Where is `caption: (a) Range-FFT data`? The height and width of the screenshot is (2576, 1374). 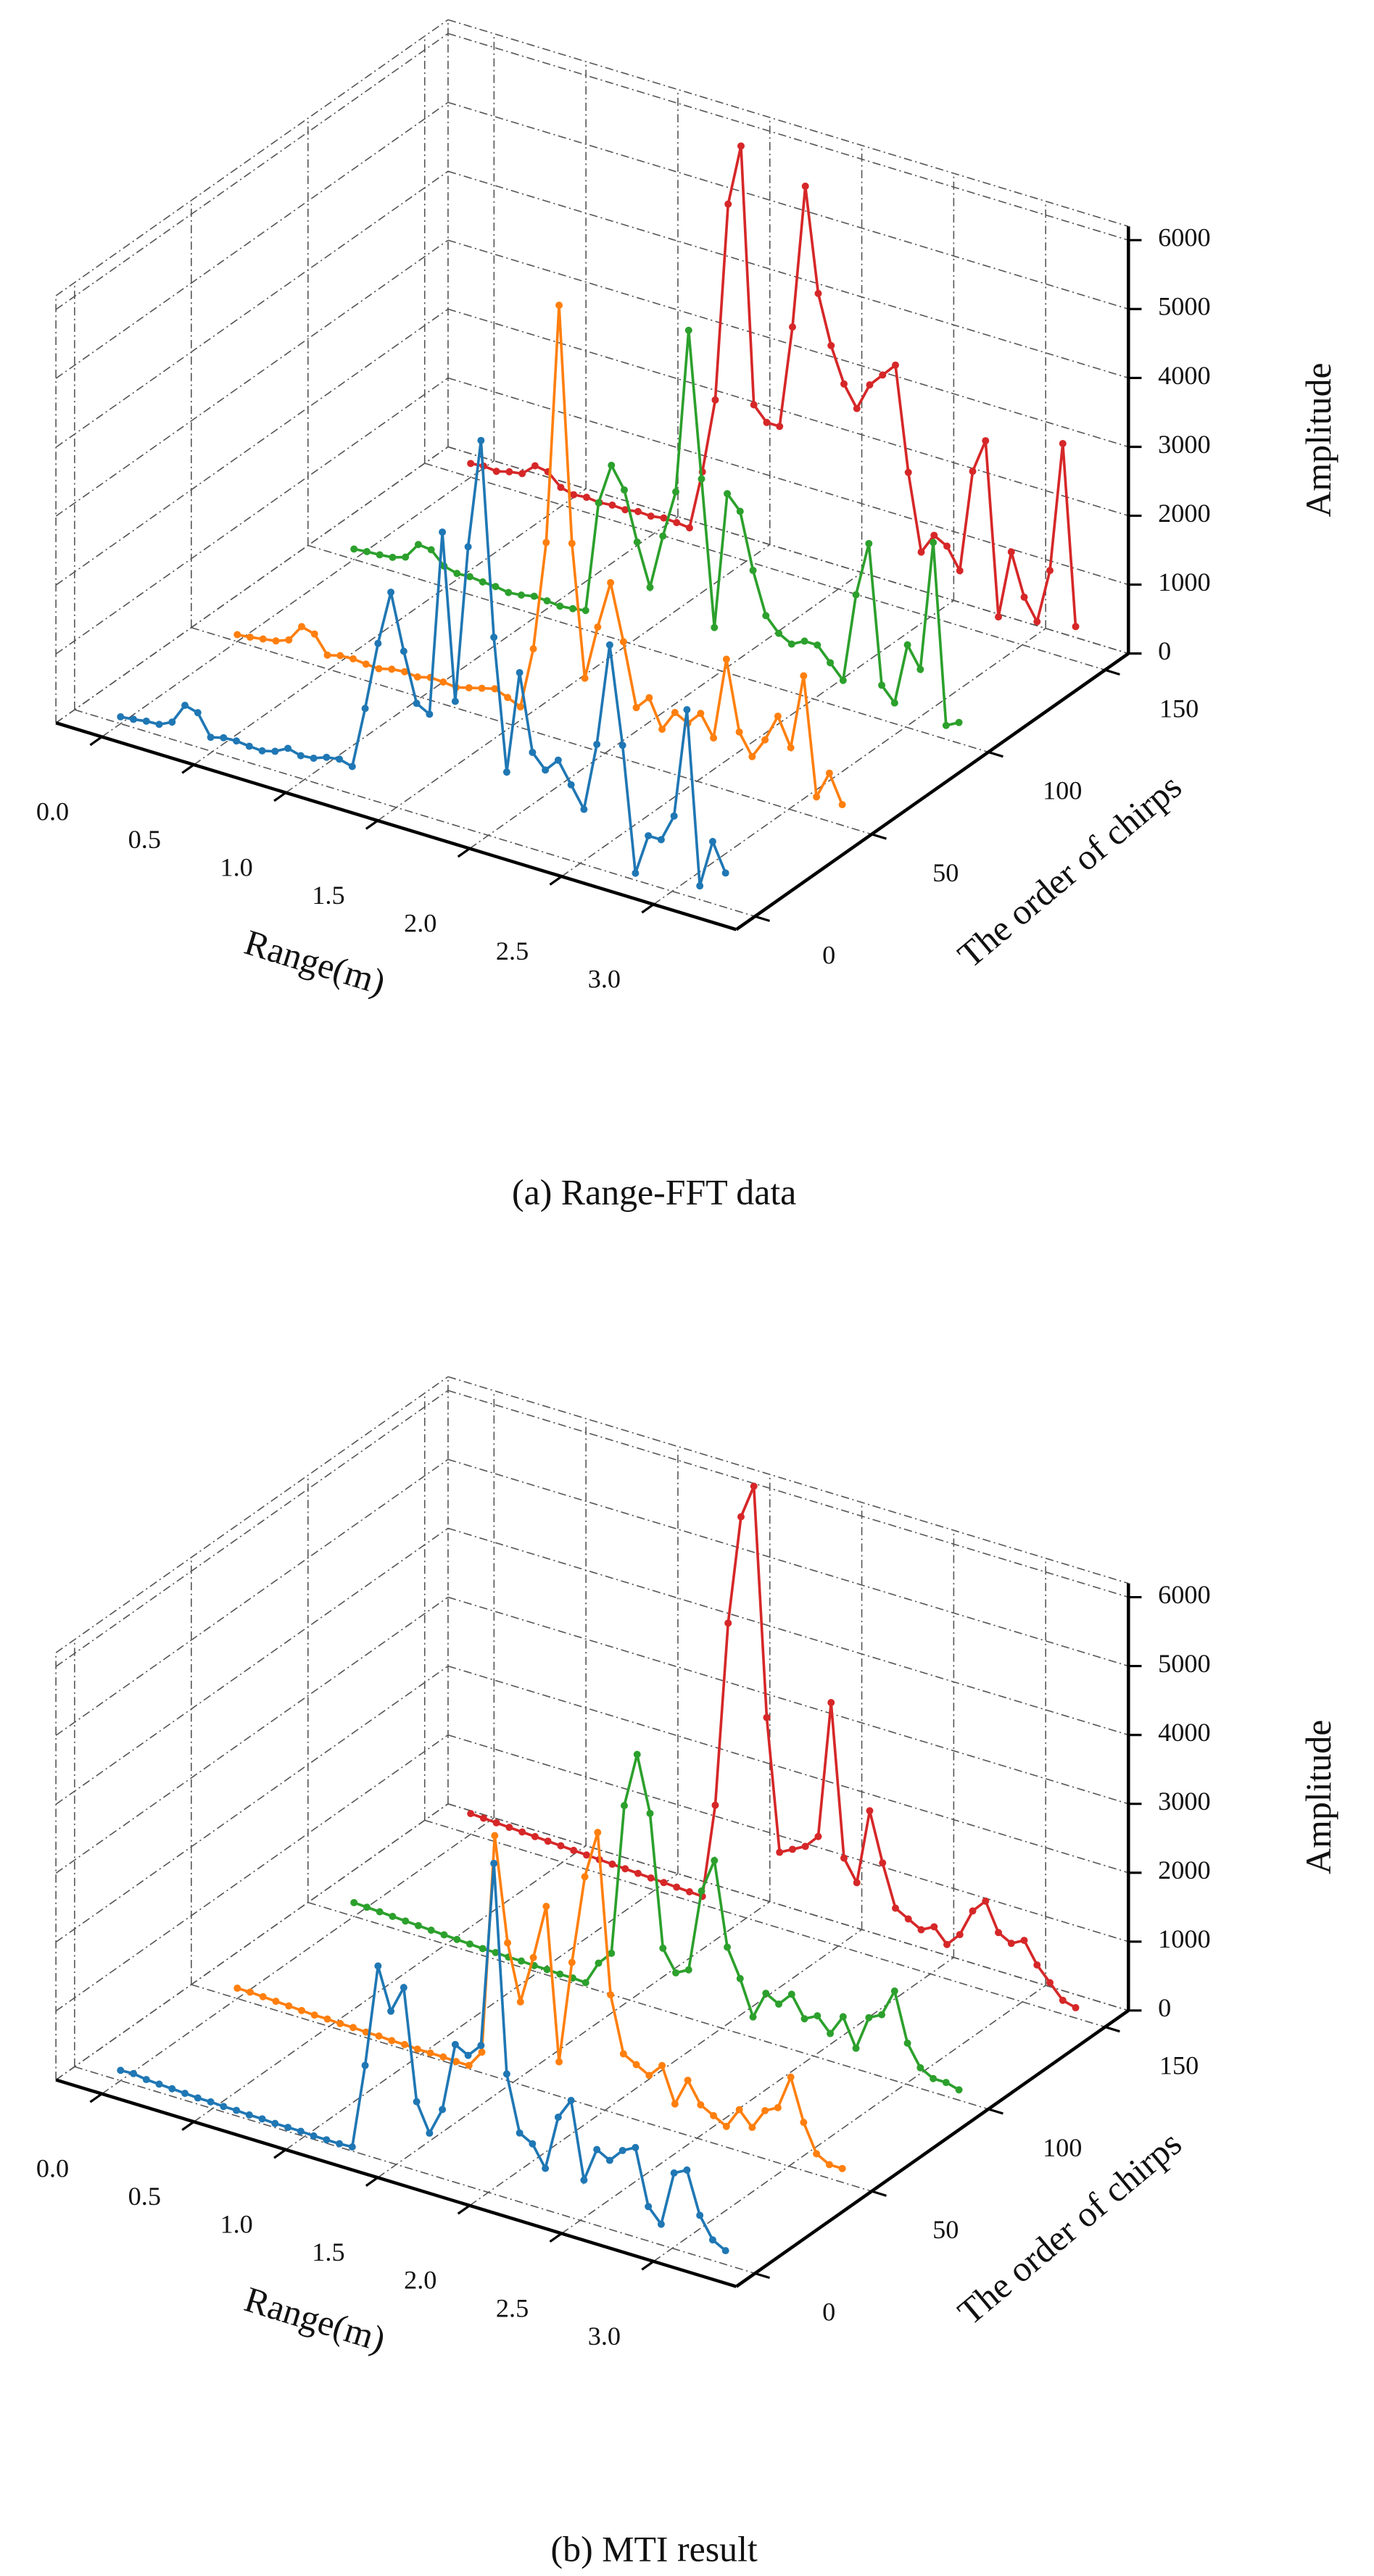 caption: (a) Range-FFT data is located at coordinates (654, 1193).